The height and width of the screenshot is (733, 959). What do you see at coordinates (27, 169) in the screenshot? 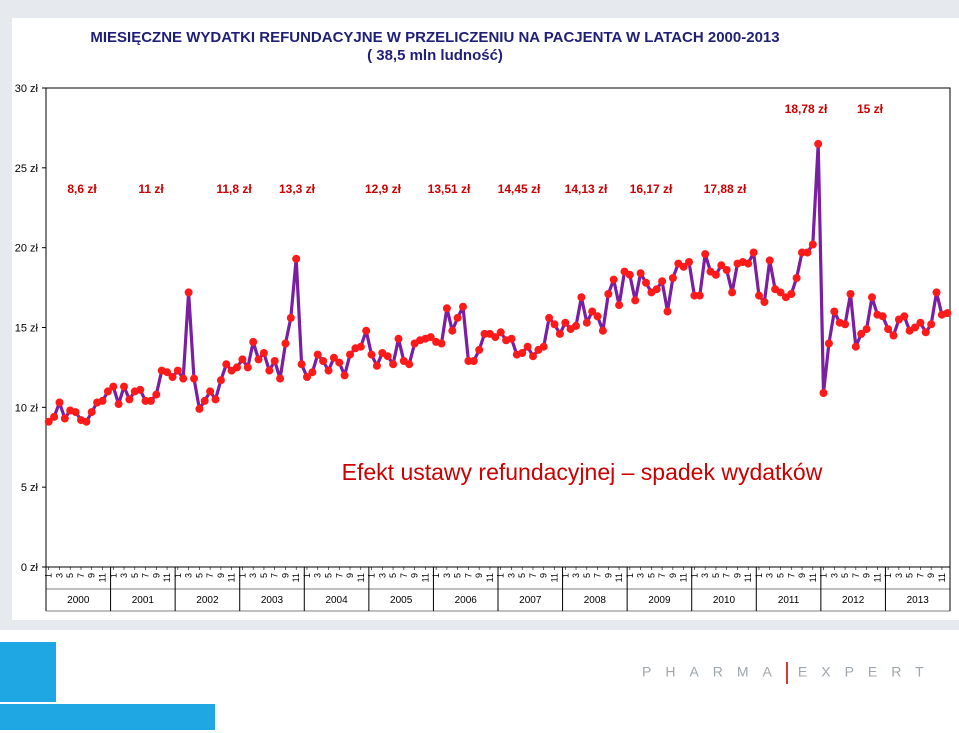
I see `y-tick-label: 25 zł` at bounding box center [27, 169].